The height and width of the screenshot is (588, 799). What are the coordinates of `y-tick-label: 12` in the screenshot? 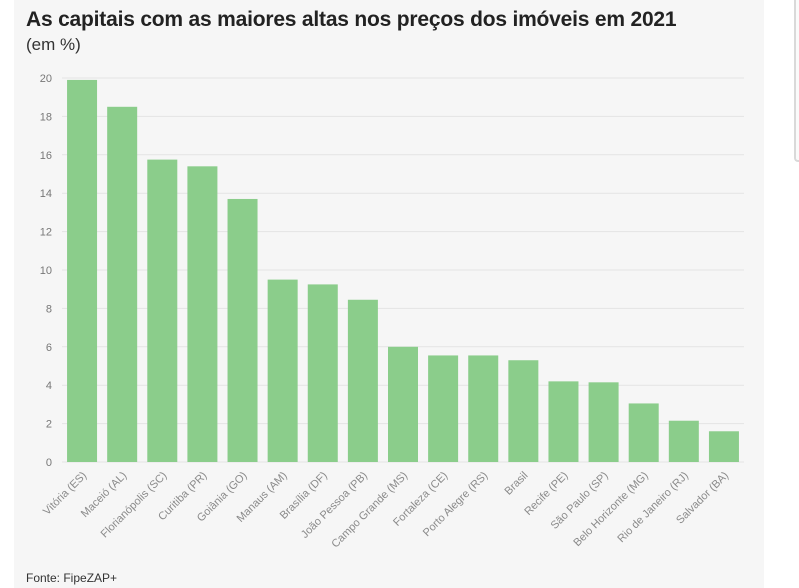 It's located at (46, 233).